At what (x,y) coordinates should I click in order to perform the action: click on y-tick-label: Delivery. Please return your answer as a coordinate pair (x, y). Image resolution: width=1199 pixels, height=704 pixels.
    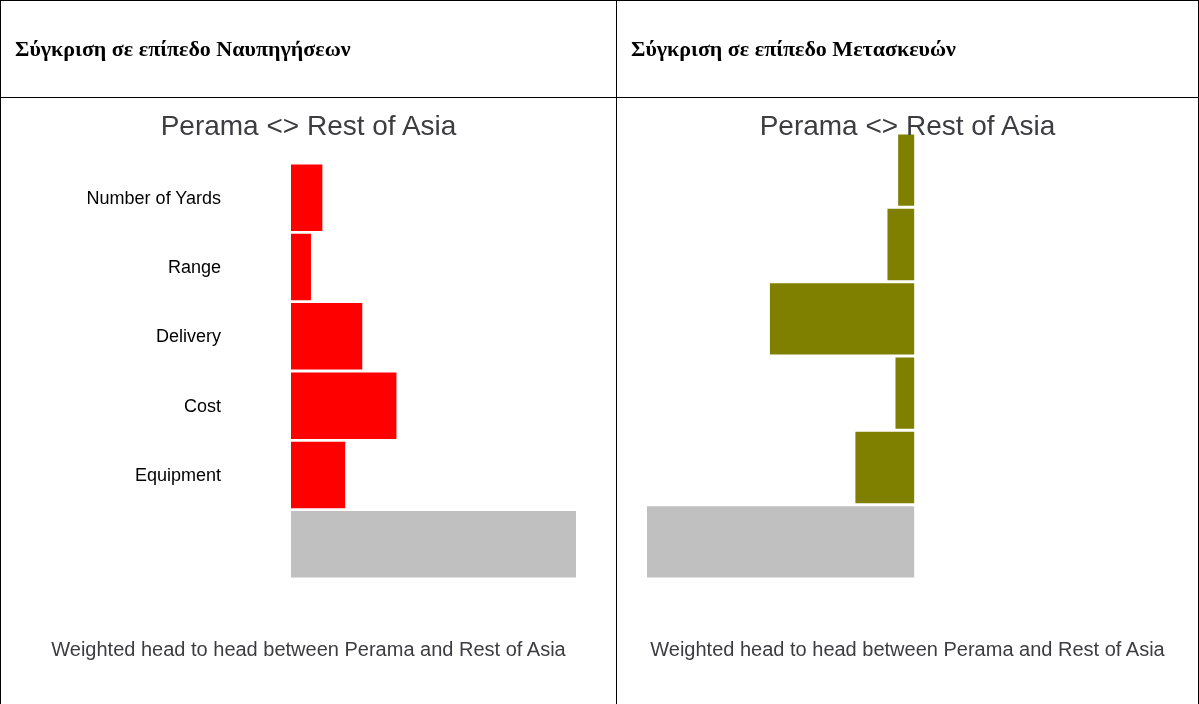
    Looking at the image, I should click on (188, 336).